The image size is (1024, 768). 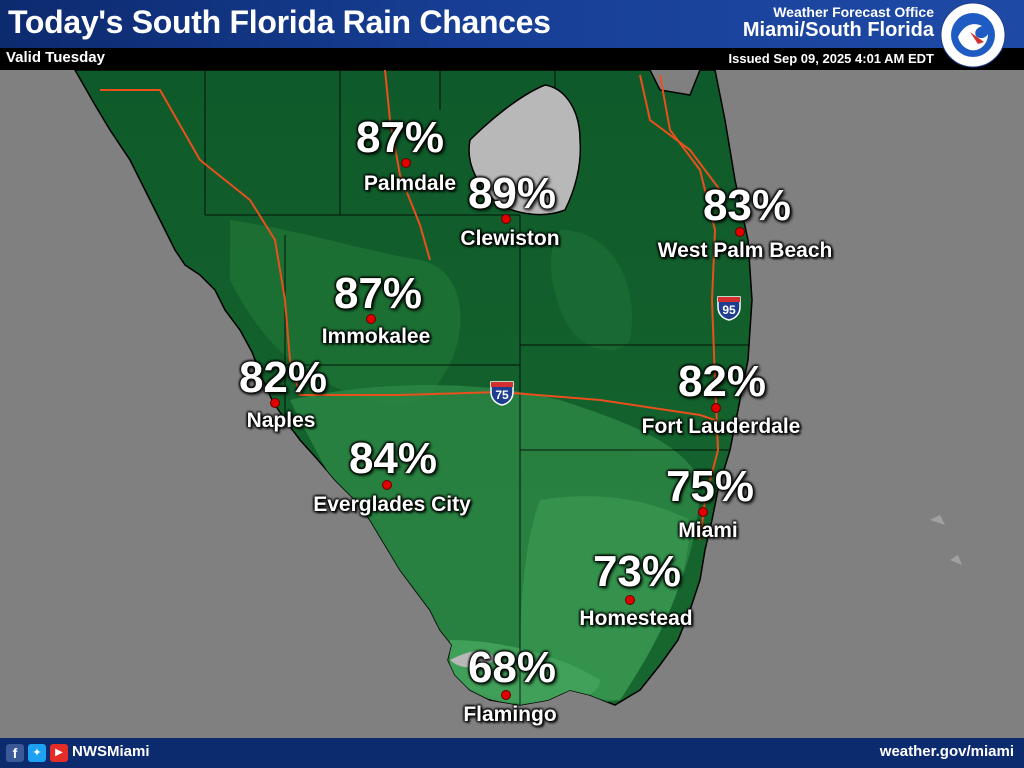 I want to click on page-title: Today's South Florida Rain Chances, so click(x=279, y=22).